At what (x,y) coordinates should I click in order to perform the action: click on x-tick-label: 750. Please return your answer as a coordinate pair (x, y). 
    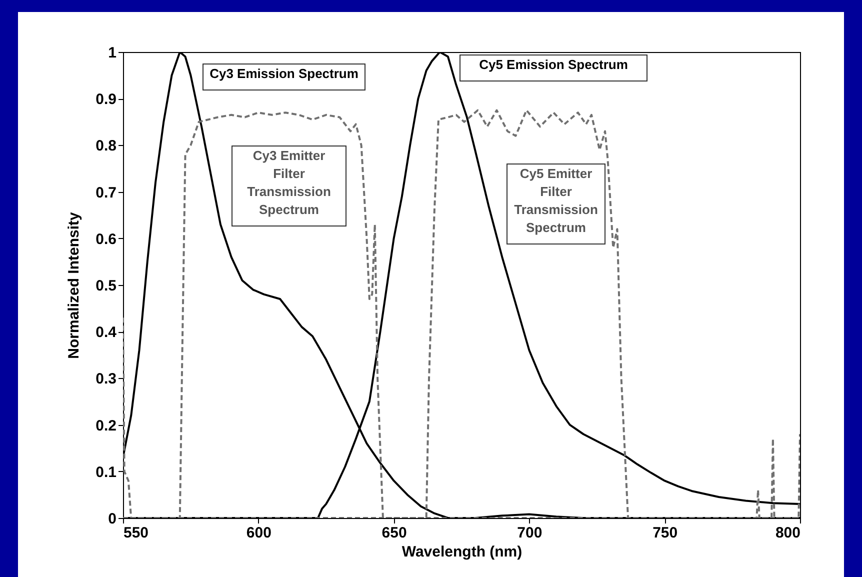
    Looking at the image, I should click on (665, 533).